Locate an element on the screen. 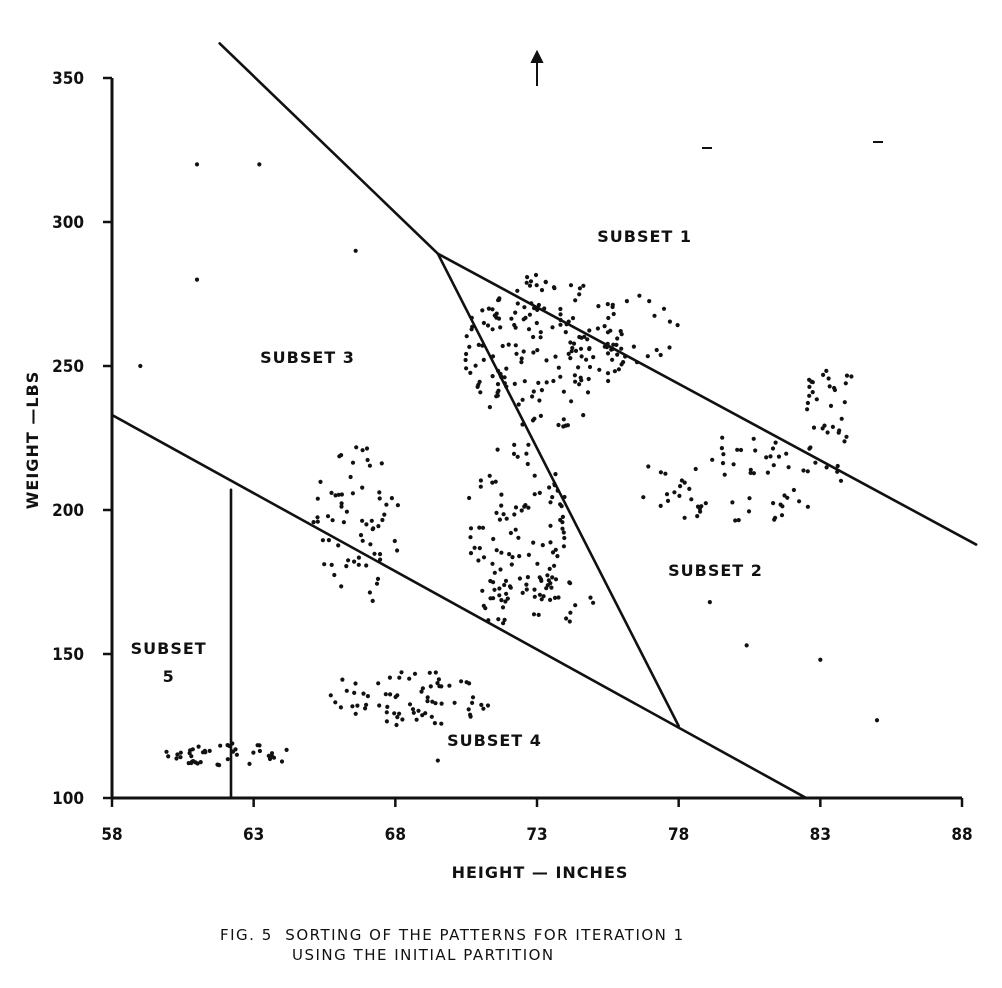 The width and height of the screenshot is (1002, 988). x-tick-label: 73 is located at coordinates (536, 835).